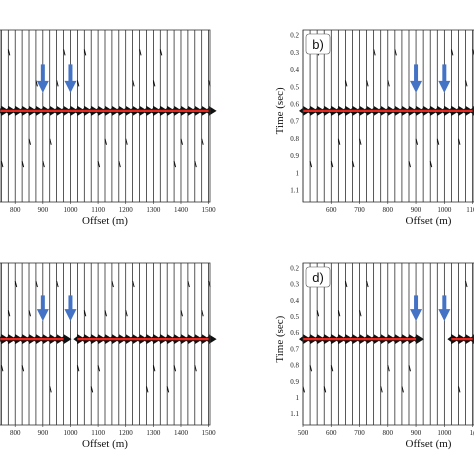 This screenshot has height=474, width=474. I want to click on panel-label-box, so click(318, 277).